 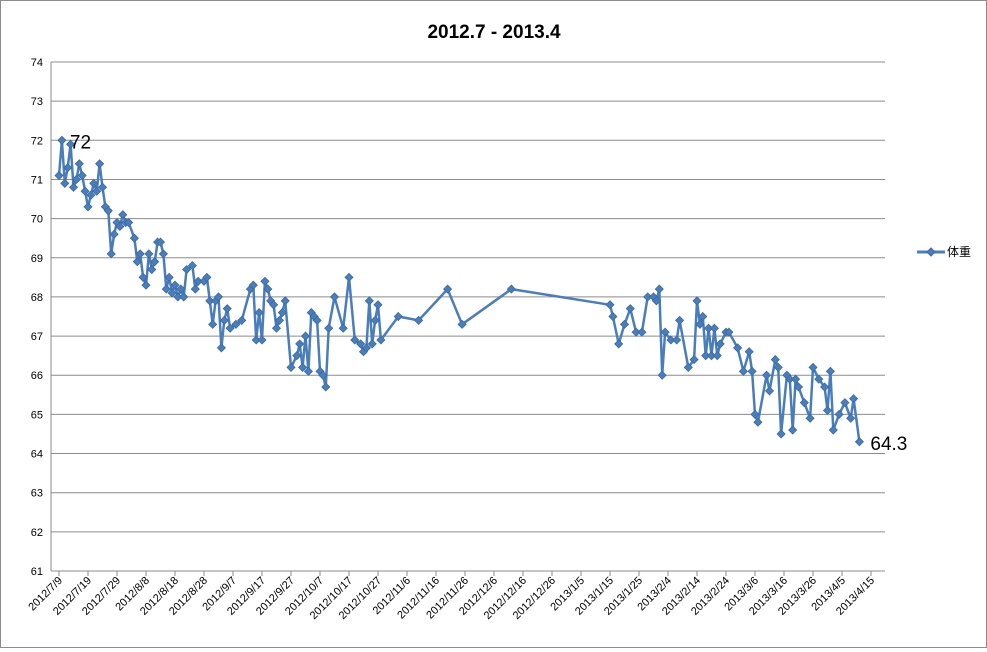 What do you see at coordinates (959, 252) in the screenshot?
I see `legend-label: 体重` at bounding box center [959, 252].